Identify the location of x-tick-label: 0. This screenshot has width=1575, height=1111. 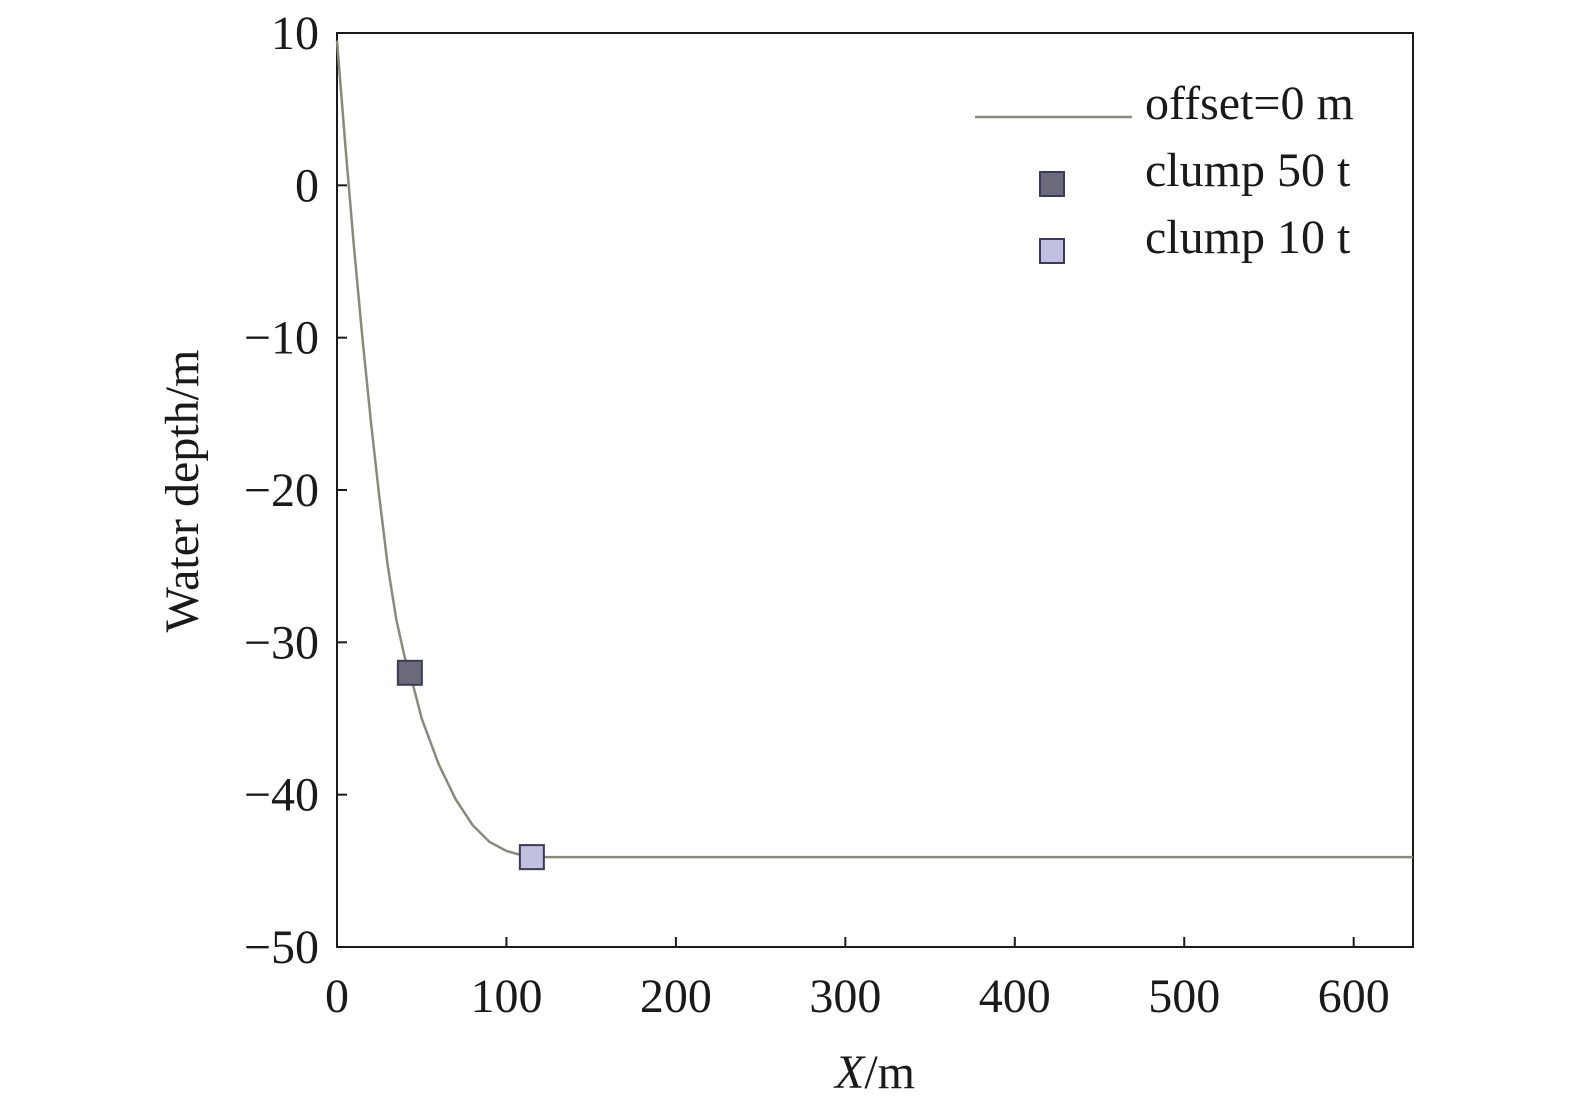
(337, 996).